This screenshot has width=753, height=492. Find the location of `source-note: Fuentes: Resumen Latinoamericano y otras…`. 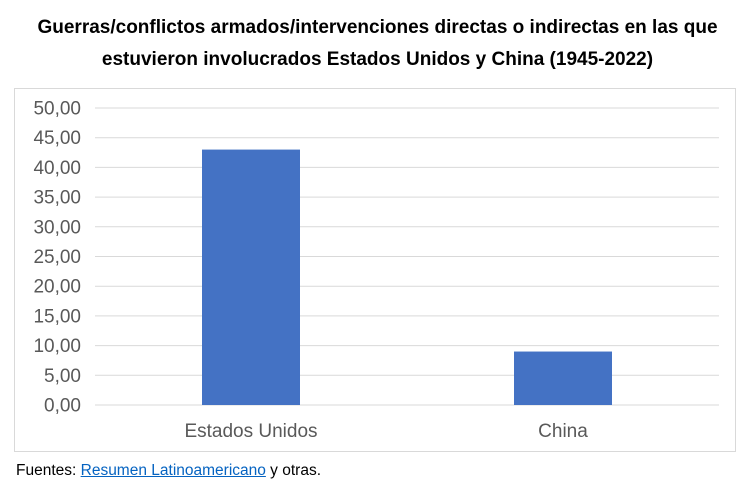

source-note: Fuentes: Resumen Latinoamericano y otras… is located at coordinates (168, 471).